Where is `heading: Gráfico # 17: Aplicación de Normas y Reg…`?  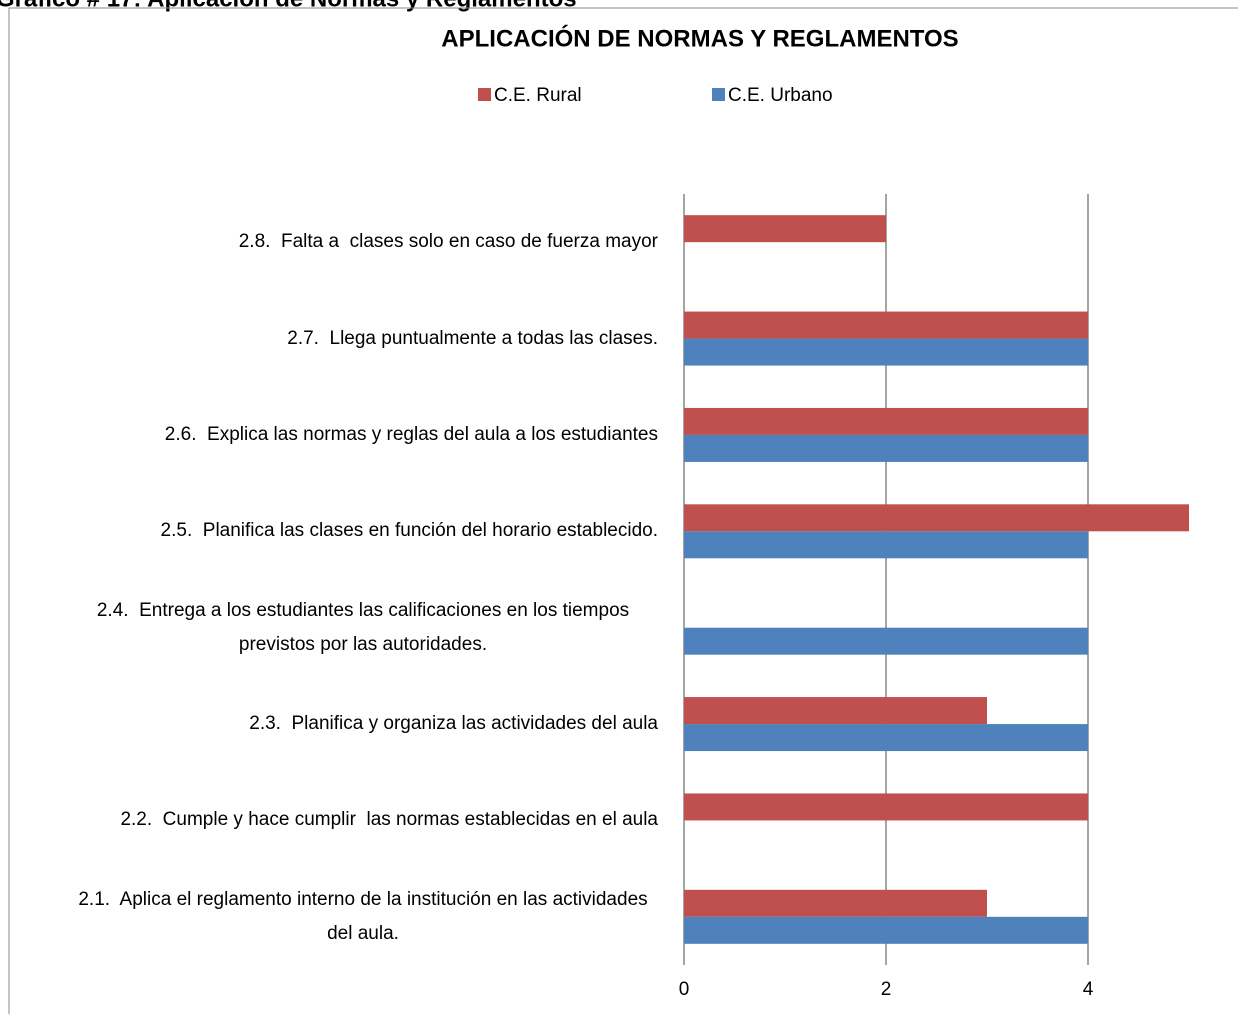 heading: Gráfico # 17: Aplicación de Normas y Reg… is located at coordinates (288, 6).